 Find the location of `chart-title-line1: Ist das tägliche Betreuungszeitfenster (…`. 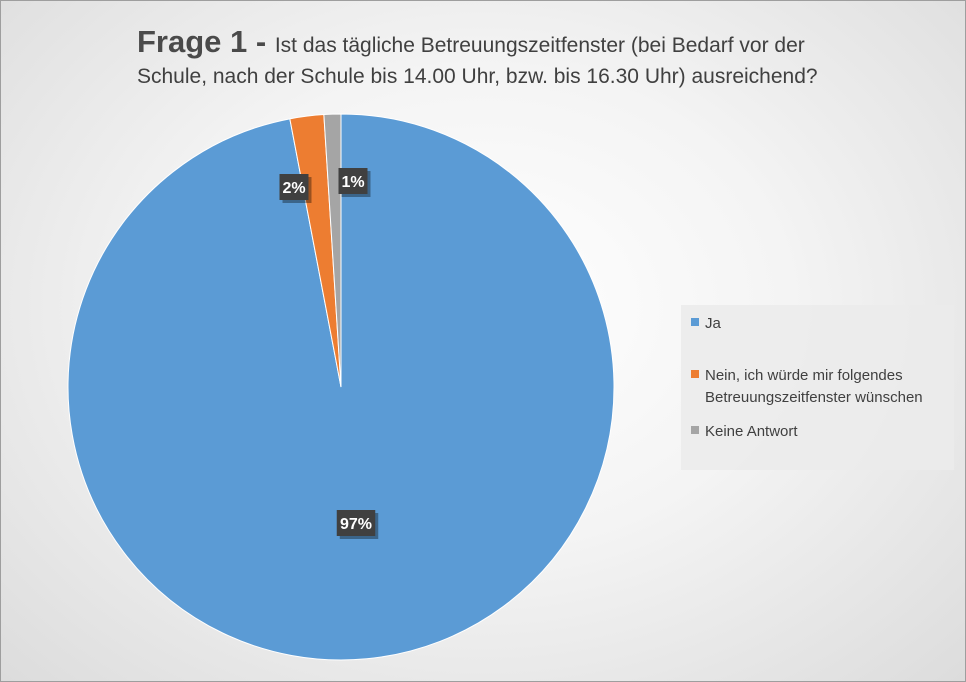

chart-title-line1: Ist das tägliche Betreuungszeitfenster (… is located at coordinates (539, 45).